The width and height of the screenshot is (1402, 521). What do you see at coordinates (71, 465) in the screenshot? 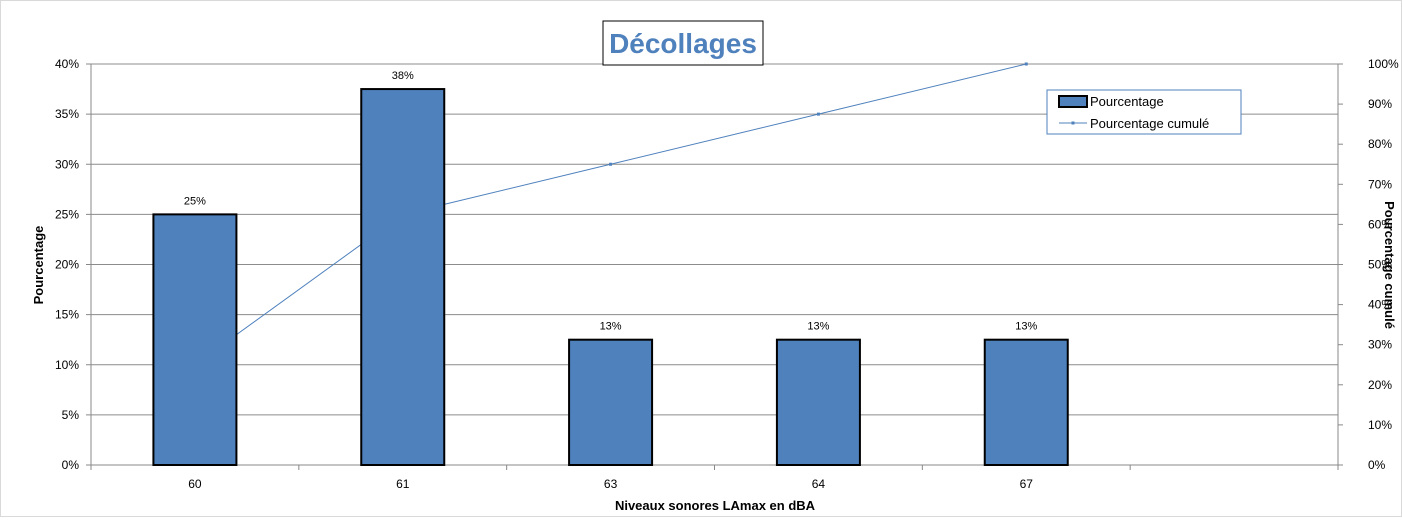
I see `y-tick-label: 0%` at bounding box center [71, 465].